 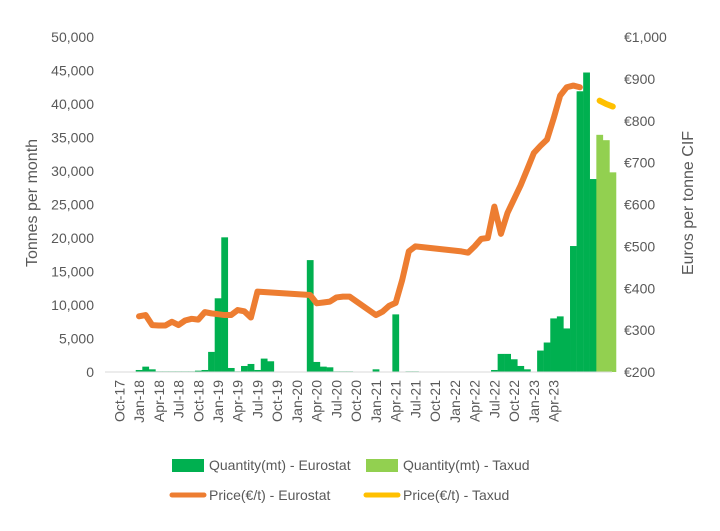 I want to click on right-axis-title: Euros per tonne CIF, so click(x=688, y=203).